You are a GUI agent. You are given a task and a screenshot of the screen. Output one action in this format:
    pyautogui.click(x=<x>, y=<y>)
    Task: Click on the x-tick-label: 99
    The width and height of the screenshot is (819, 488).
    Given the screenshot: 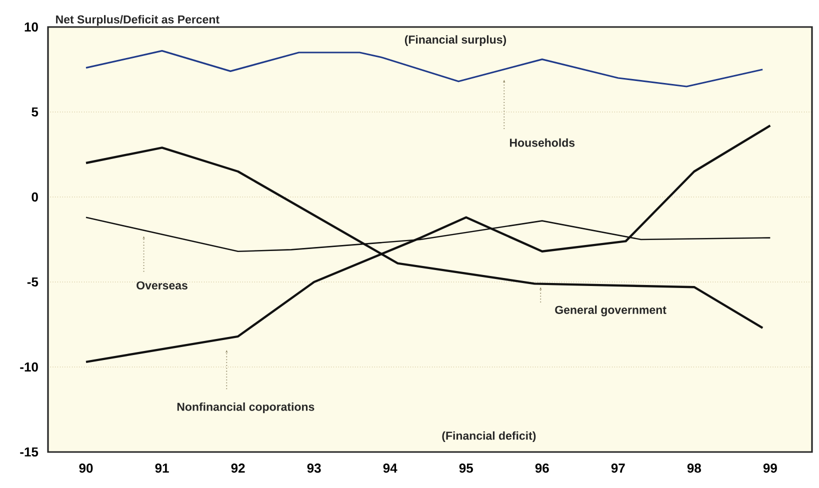 What is the action you would take?
    pyautogui.click(x=770, y=468)
    